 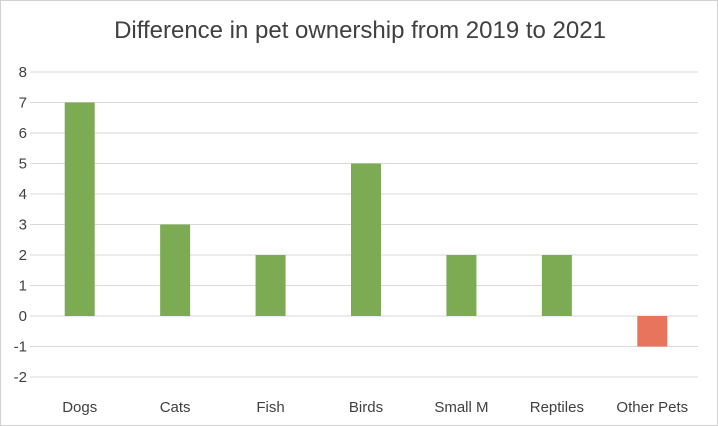 I want to click on y-tick-label: 2, so click(x=23, y=255).